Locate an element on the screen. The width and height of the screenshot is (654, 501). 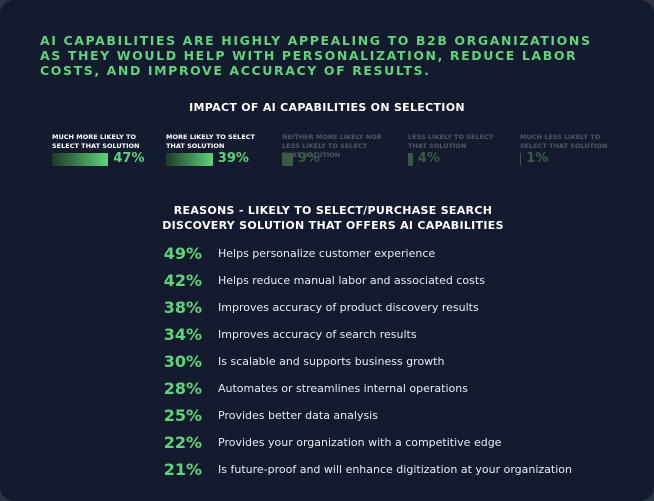
item-label: Provides better data analysis is located at coordinates (298, 415).